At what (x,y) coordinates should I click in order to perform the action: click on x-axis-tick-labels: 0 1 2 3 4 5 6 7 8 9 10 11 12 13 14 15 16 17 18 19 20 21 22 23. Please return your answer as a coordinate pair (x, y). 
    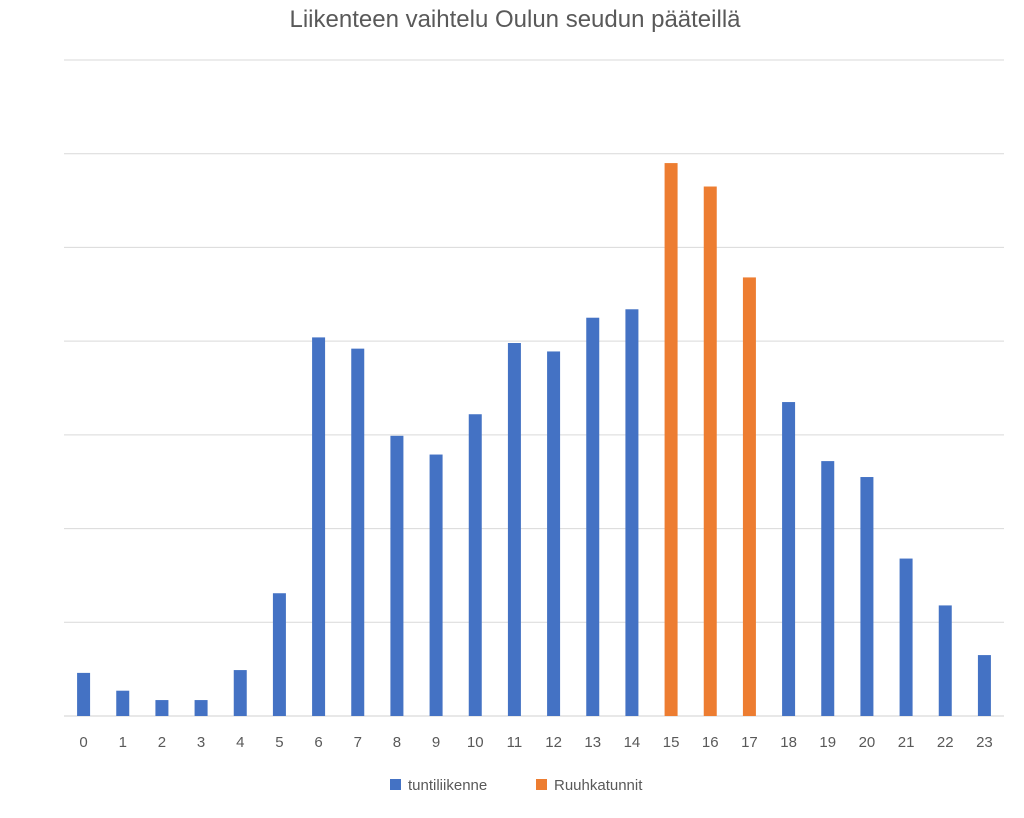
    Looking at the image, I should click on (535, 742).